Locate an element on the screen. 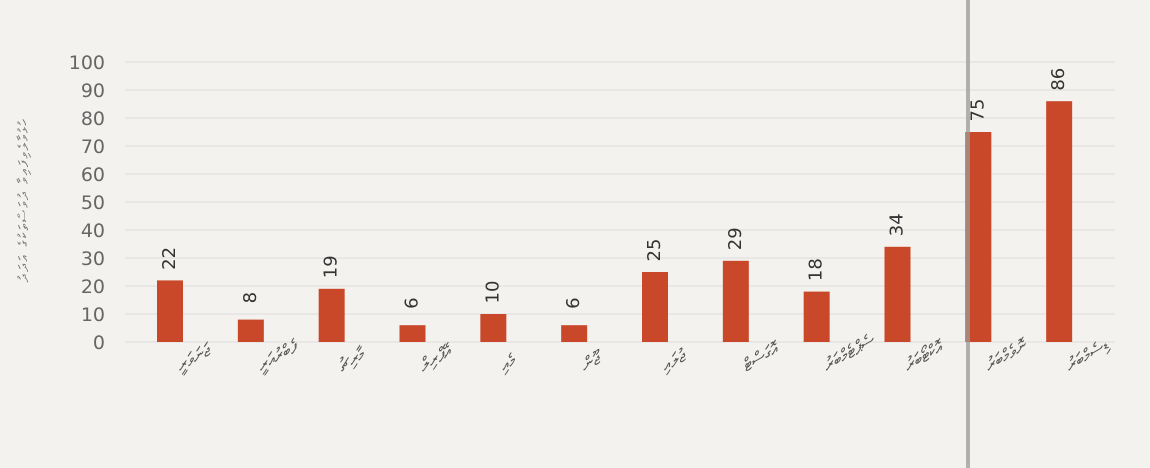 This screenshot has width=1150, height=468. x-tick-label: އޭޕްރިލް is located at coordinates (436, 358).